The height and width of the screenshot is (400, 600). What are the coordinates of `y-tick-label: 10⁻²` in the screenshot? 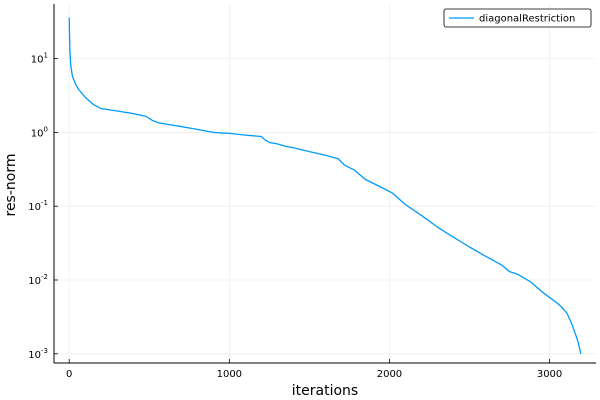 It's located at (38, 280).